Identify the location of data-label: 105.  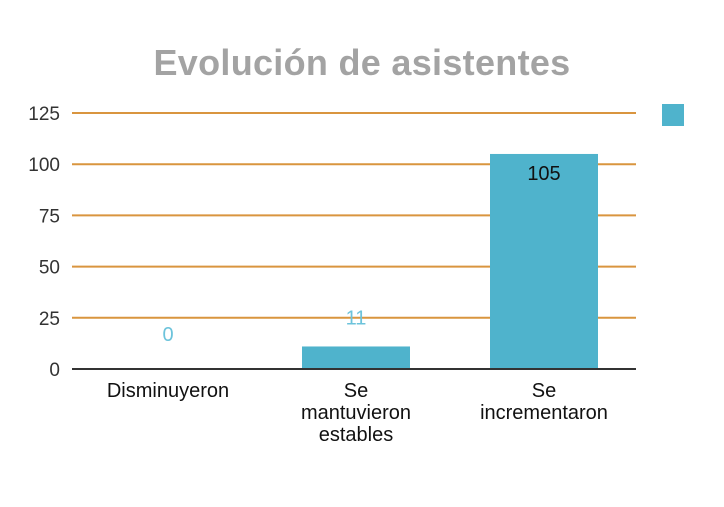
(543, 174).